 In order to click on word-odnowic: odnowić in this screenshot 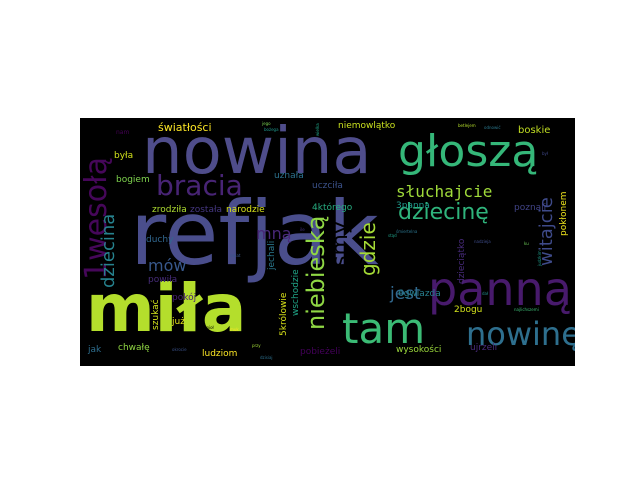, I will do `click(492, 127)`.